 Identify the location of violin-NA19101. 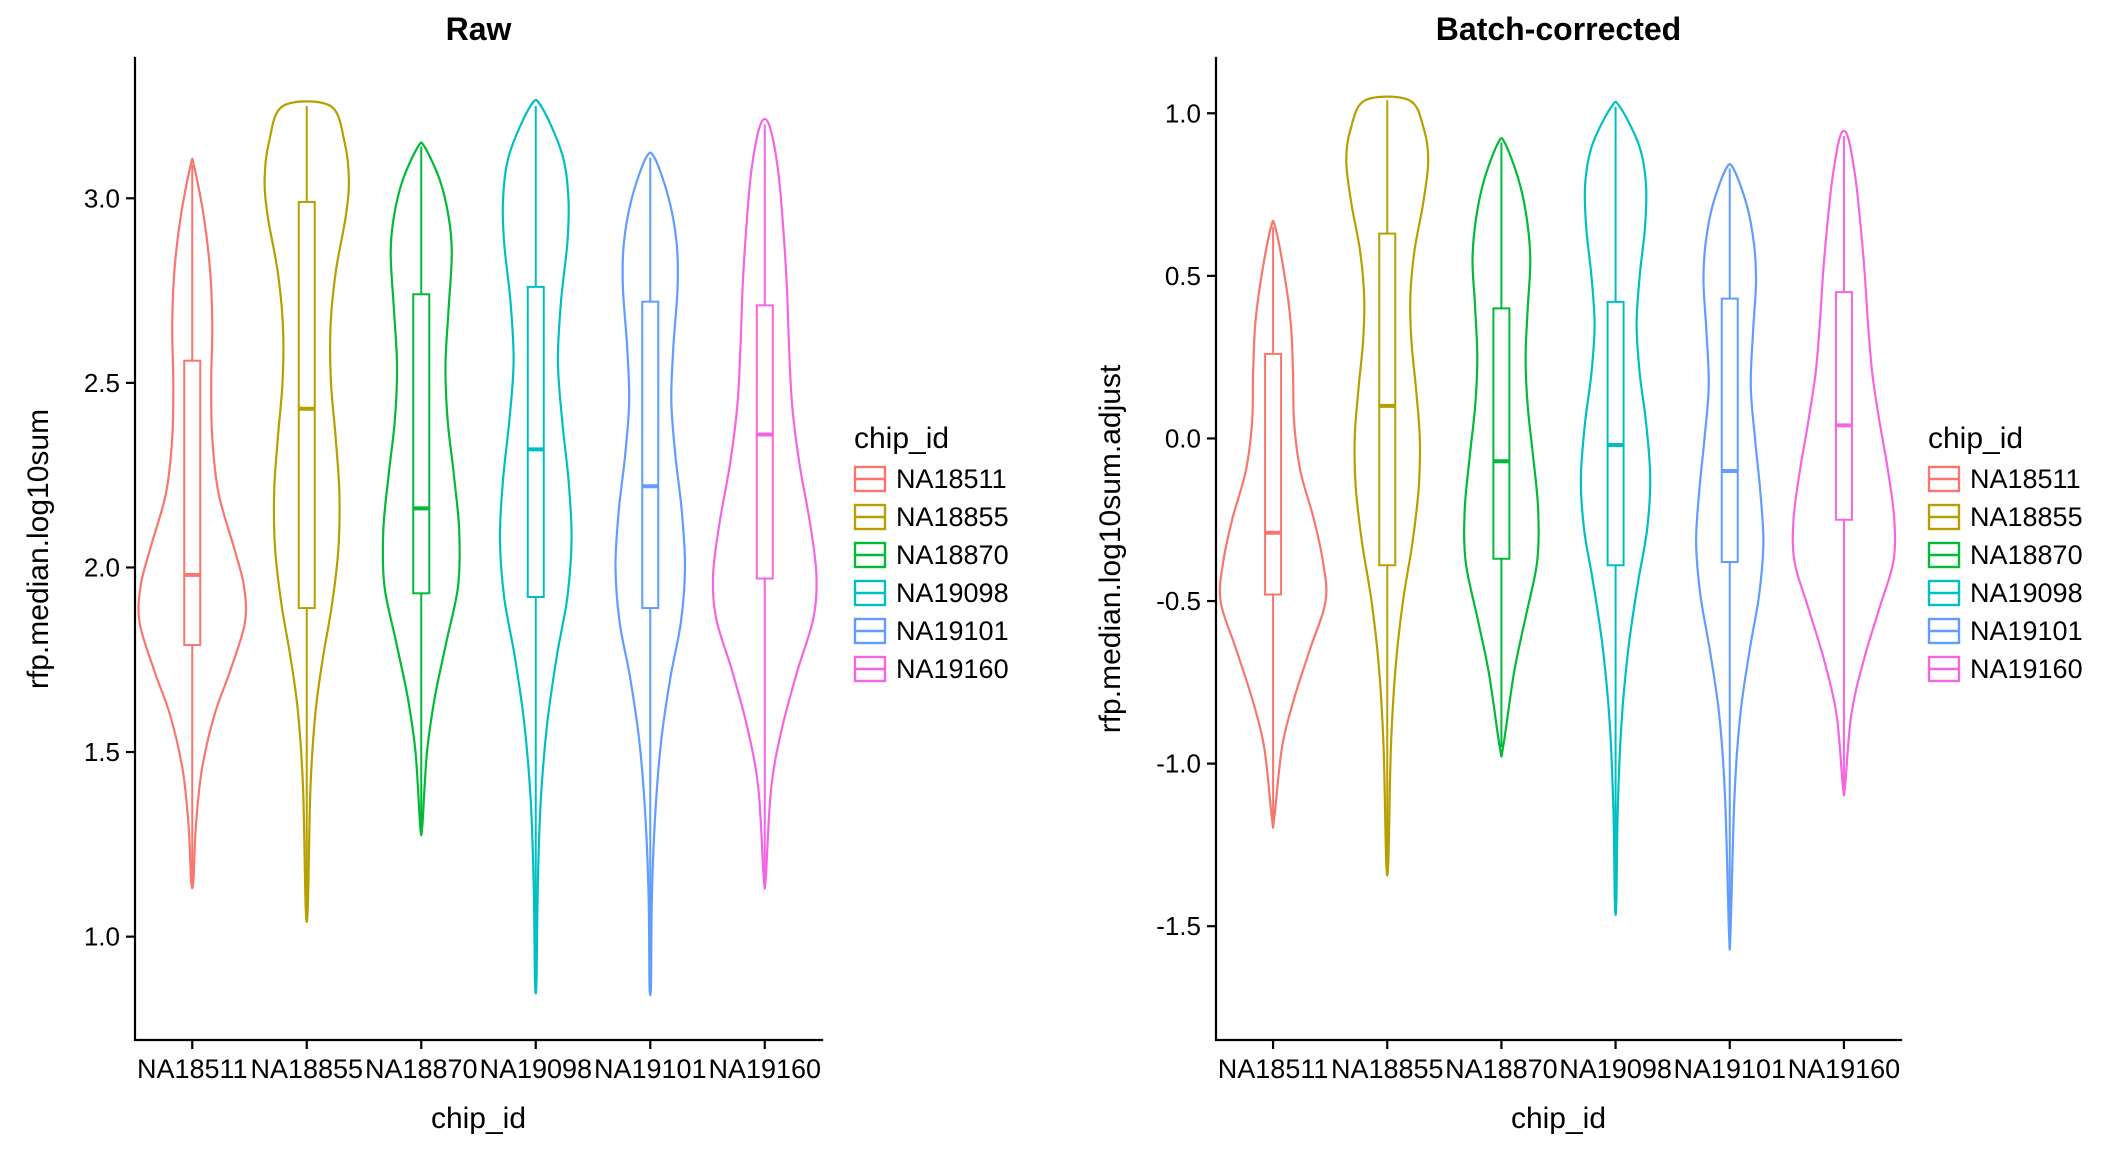
(1729, 556).